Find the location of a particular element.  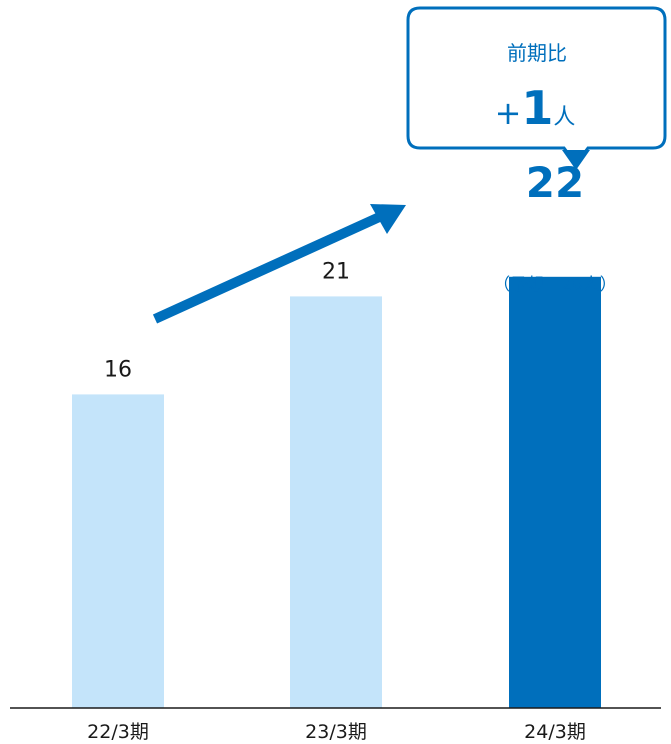

callout-value: +1人 is located at coordinates (535, 108).